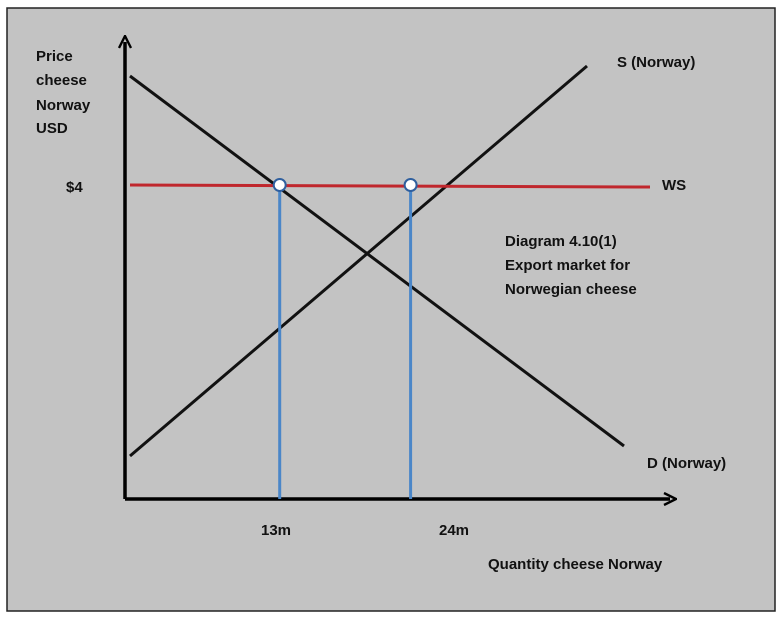 The image size is (781, 619). What do you see at coordinates (686, 463) in the screenshot?
I see `demand-curve-label: D (Norway)` at bounding box center [686, 463].